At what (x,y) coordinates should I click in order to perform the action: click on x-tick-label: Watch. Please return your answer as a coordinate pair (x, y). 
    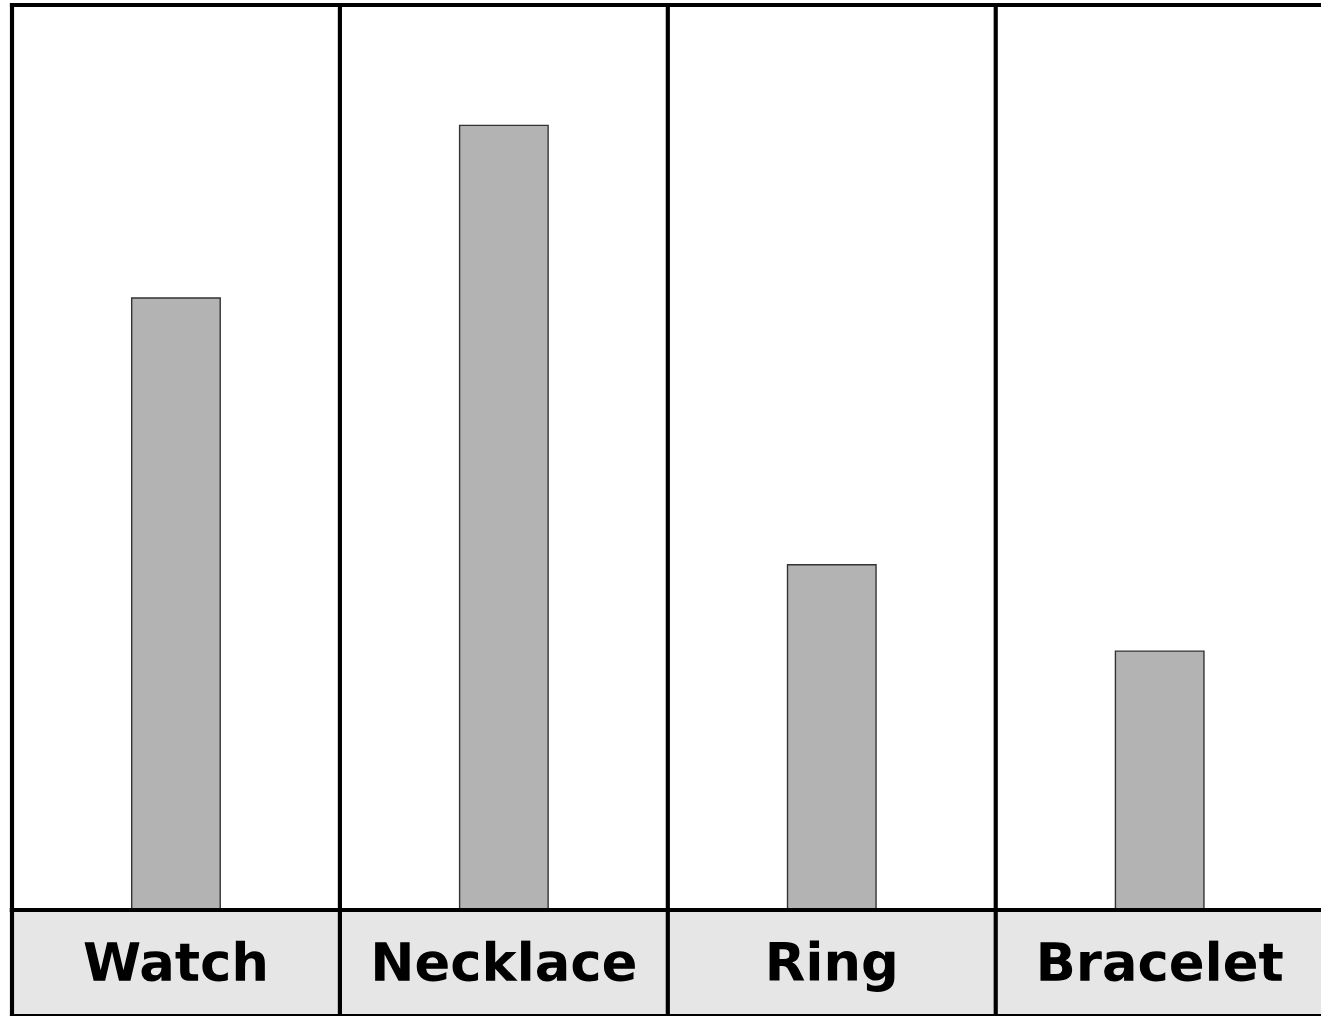
    Looking at the image, I should click on (174, 961).